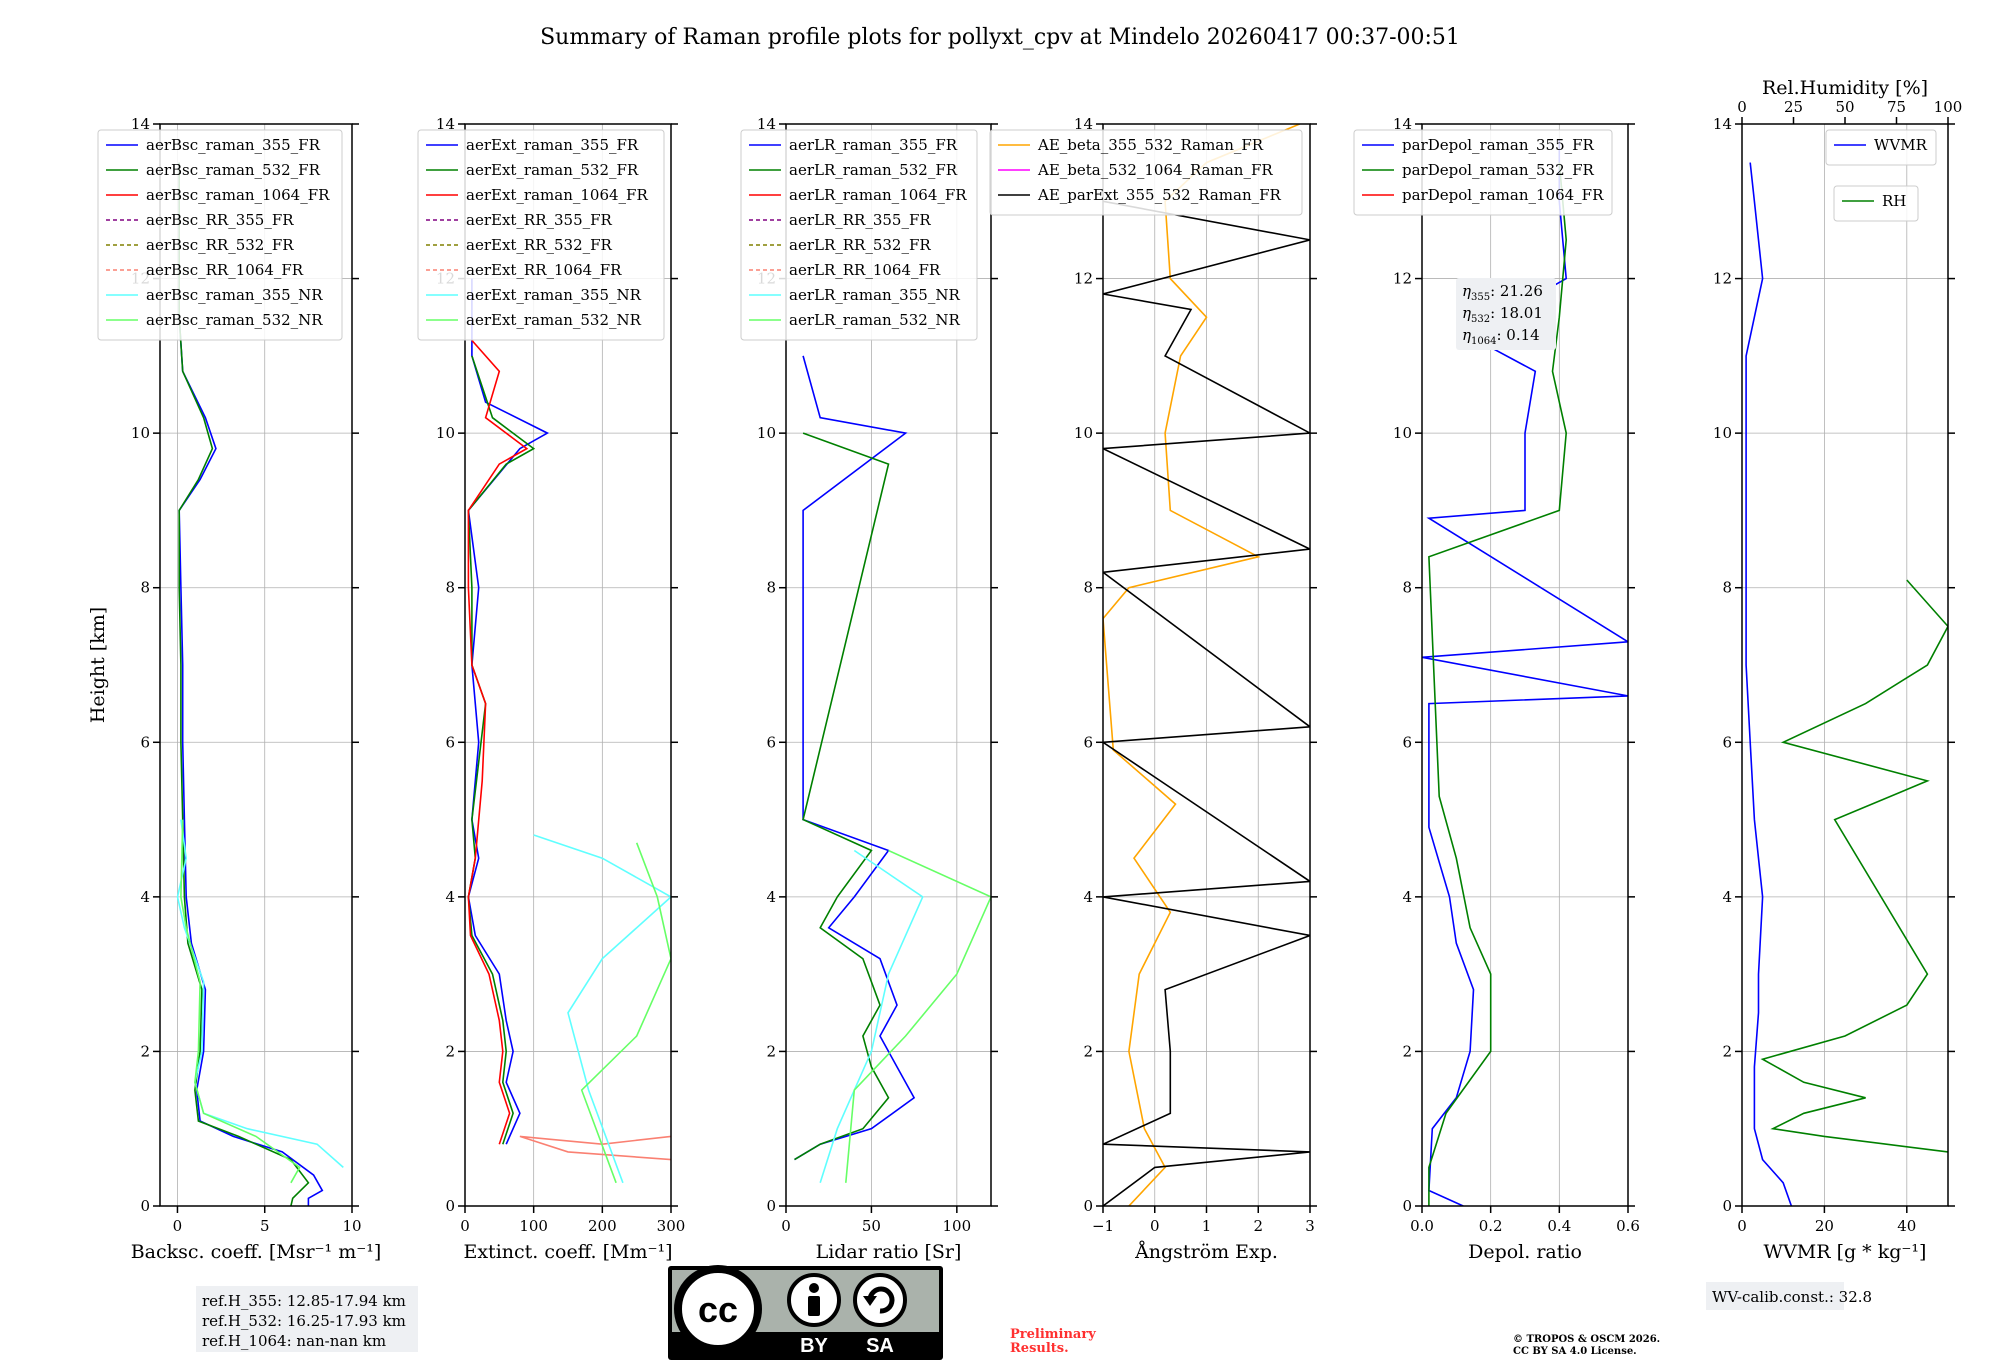 The image size is (2000, 1360). I want to click on legend-lr-entry: aerLR_raman_355_NR, so click(874, 295).